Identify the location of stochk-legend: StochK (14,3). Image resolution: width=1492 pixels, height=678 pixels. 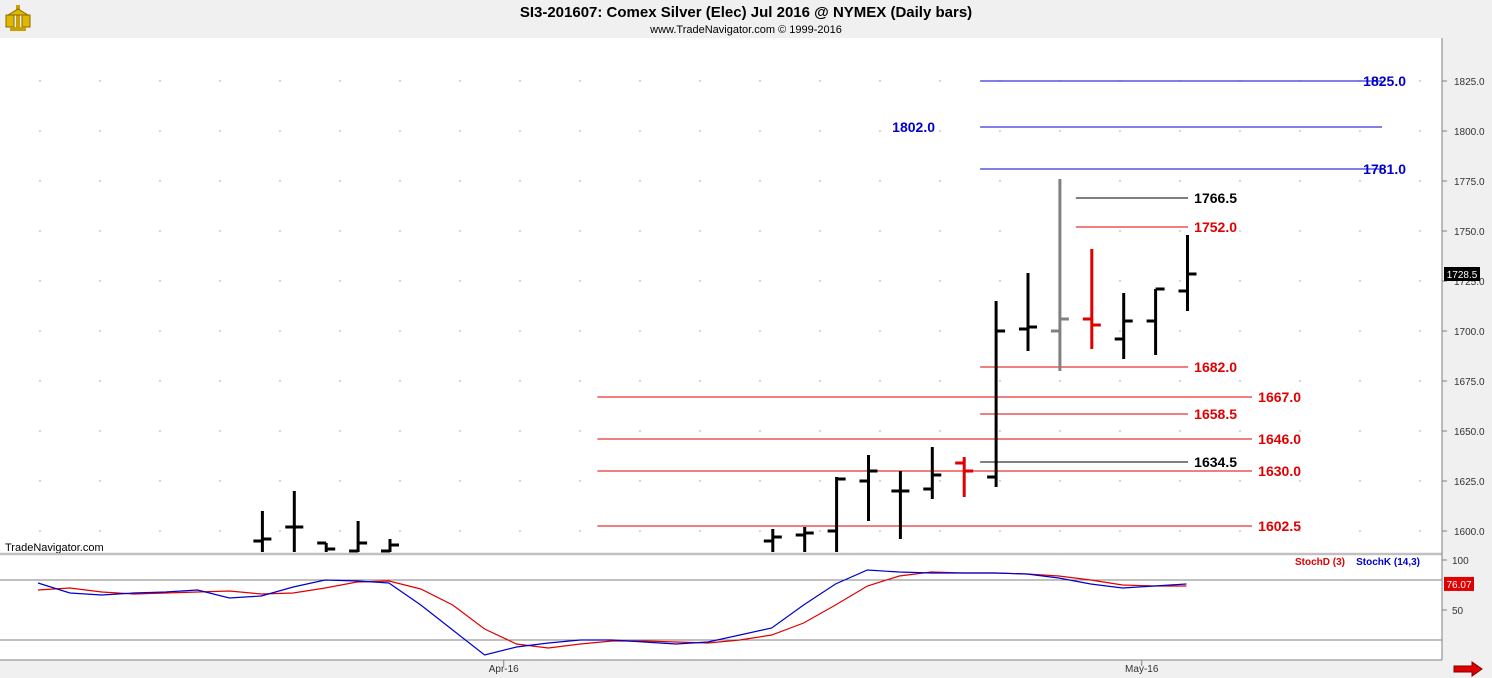
(1388, 562).